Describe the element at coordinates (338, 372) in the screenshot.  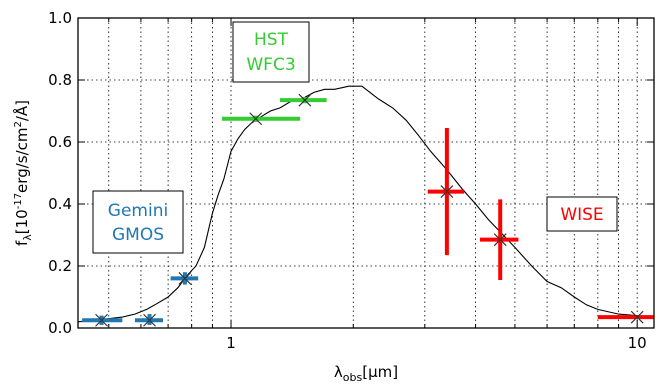
I see `x-axis-symbol: λ` at that location.